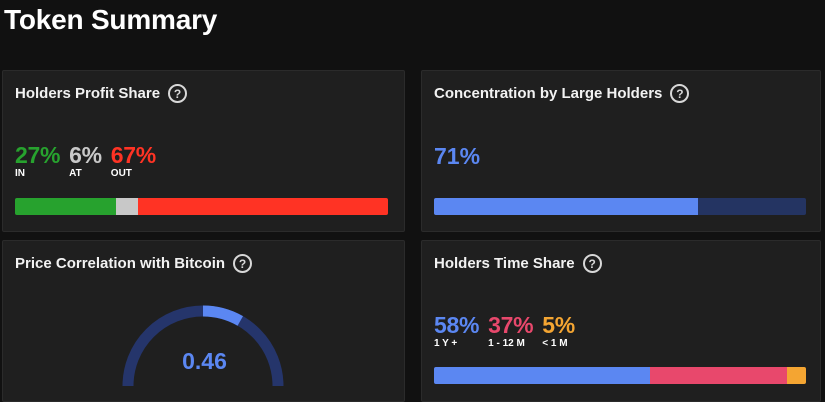 The height and width of the screenshot is (402, 825). Describe the element at coordinates (85, 155) in the screenshot. I see `profit-at-value: 6%` at that location.